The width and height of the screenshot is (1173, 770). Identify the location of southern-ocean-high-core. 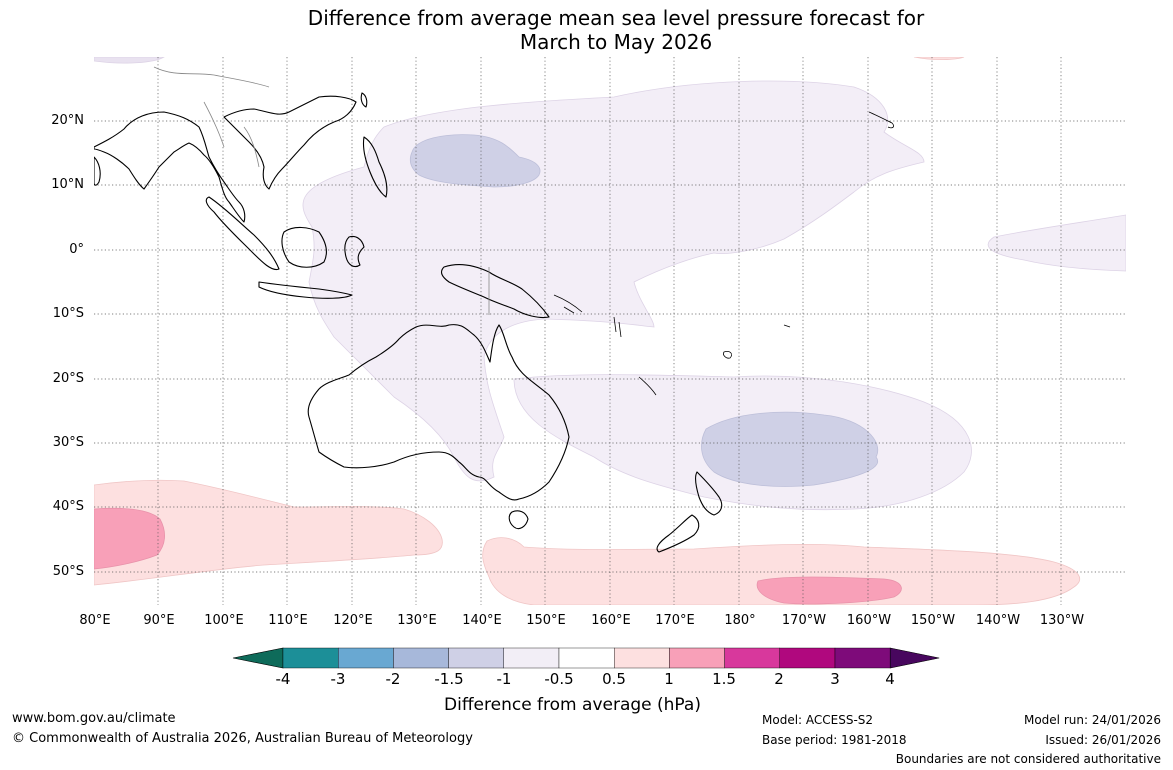
(829, 590).